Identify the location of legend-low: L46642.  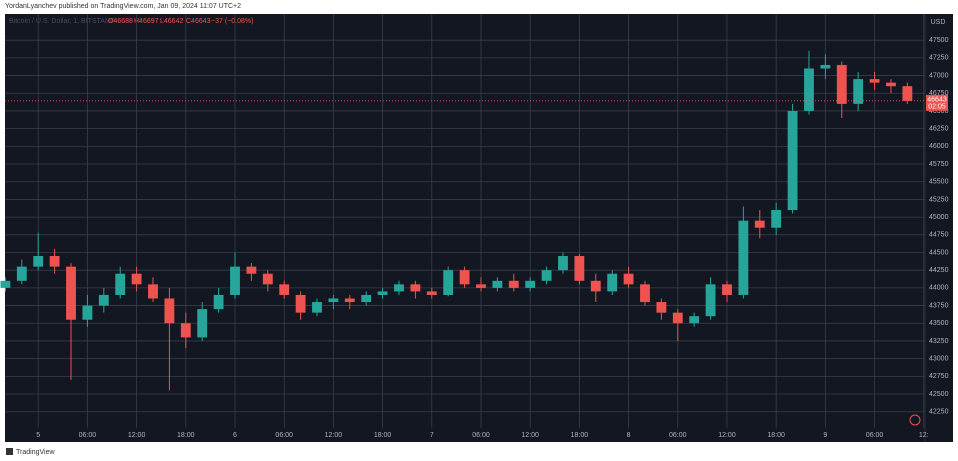
(171, 21).